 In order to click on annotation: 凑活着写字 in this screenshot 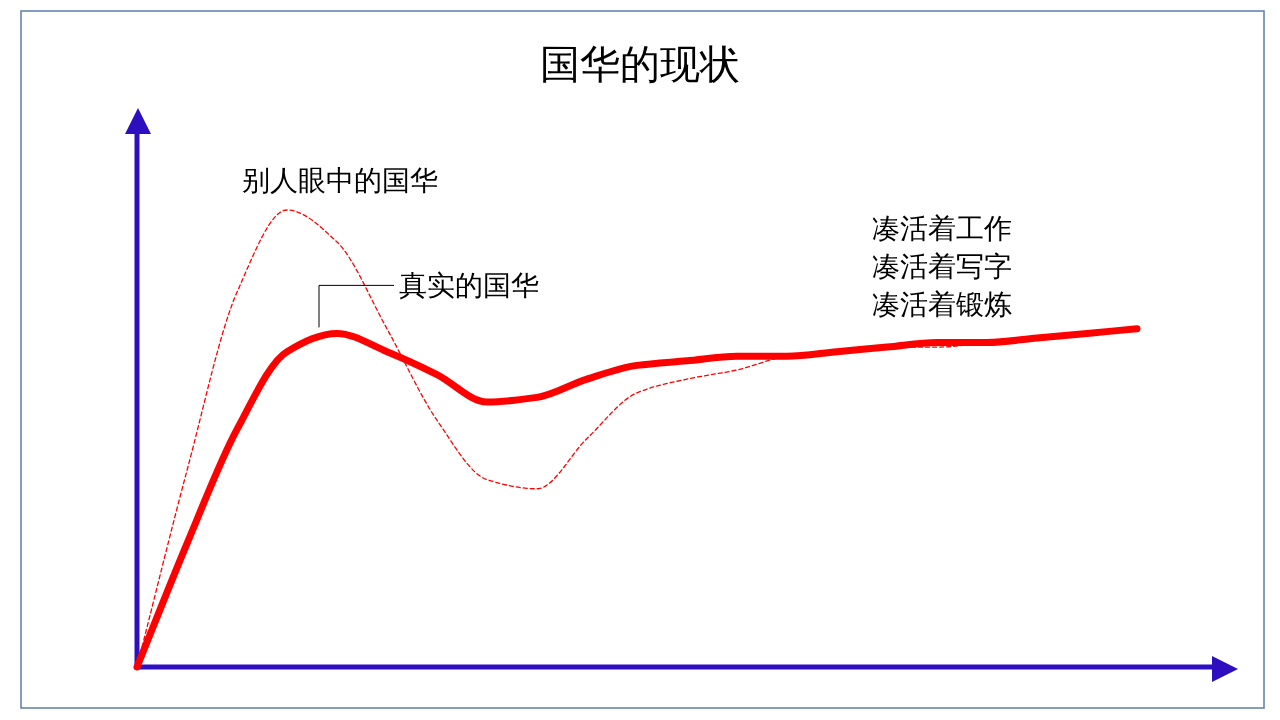, I will do `click(942, 266)`.